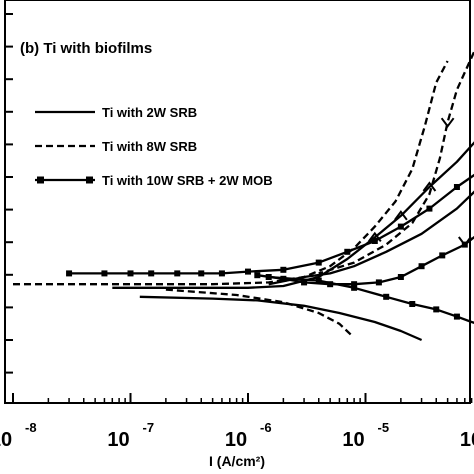 This screenshot has width=474, height=474. What do you see at coordinates (86, 48) in the screenshot?
I see `chart-title: (b) Ti with biofilms` at bounding box center [86, 48].